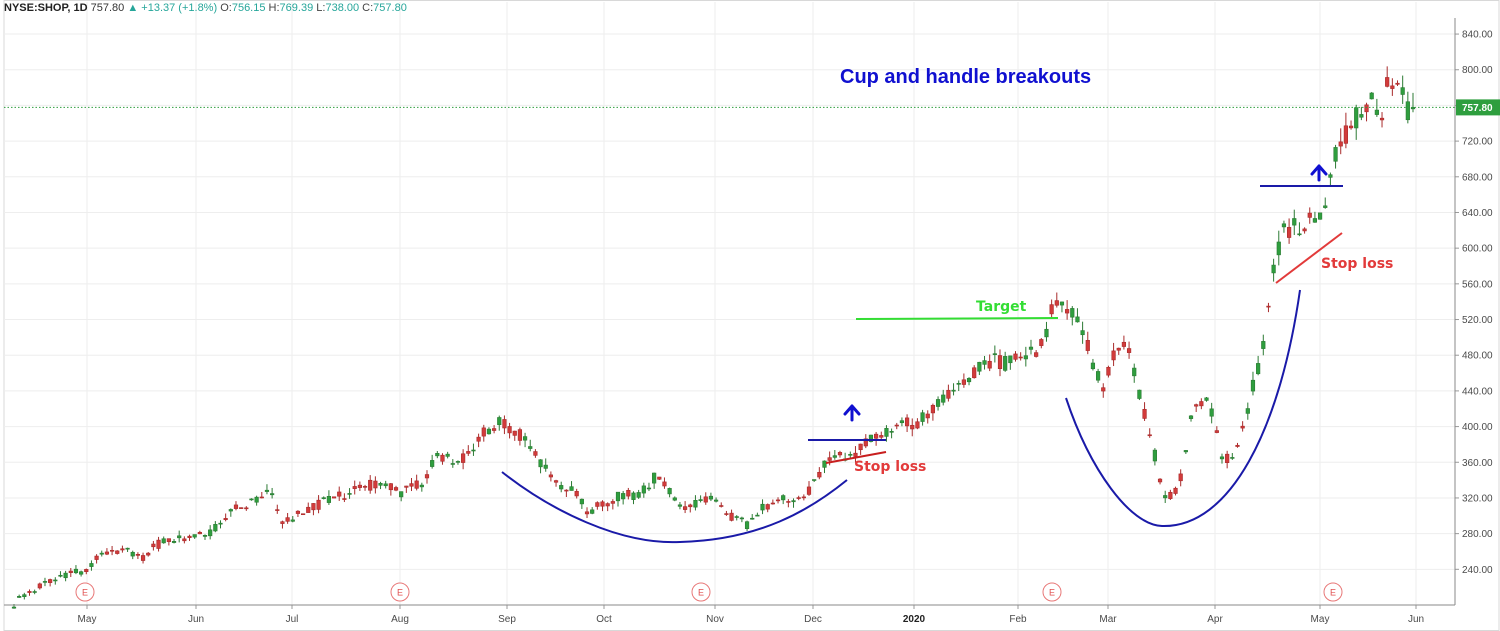  What do you see at coordinates (1477, 463) in the screenshot?
I see `y-tick-label: 360.00` at bounding box center [1477, 463].